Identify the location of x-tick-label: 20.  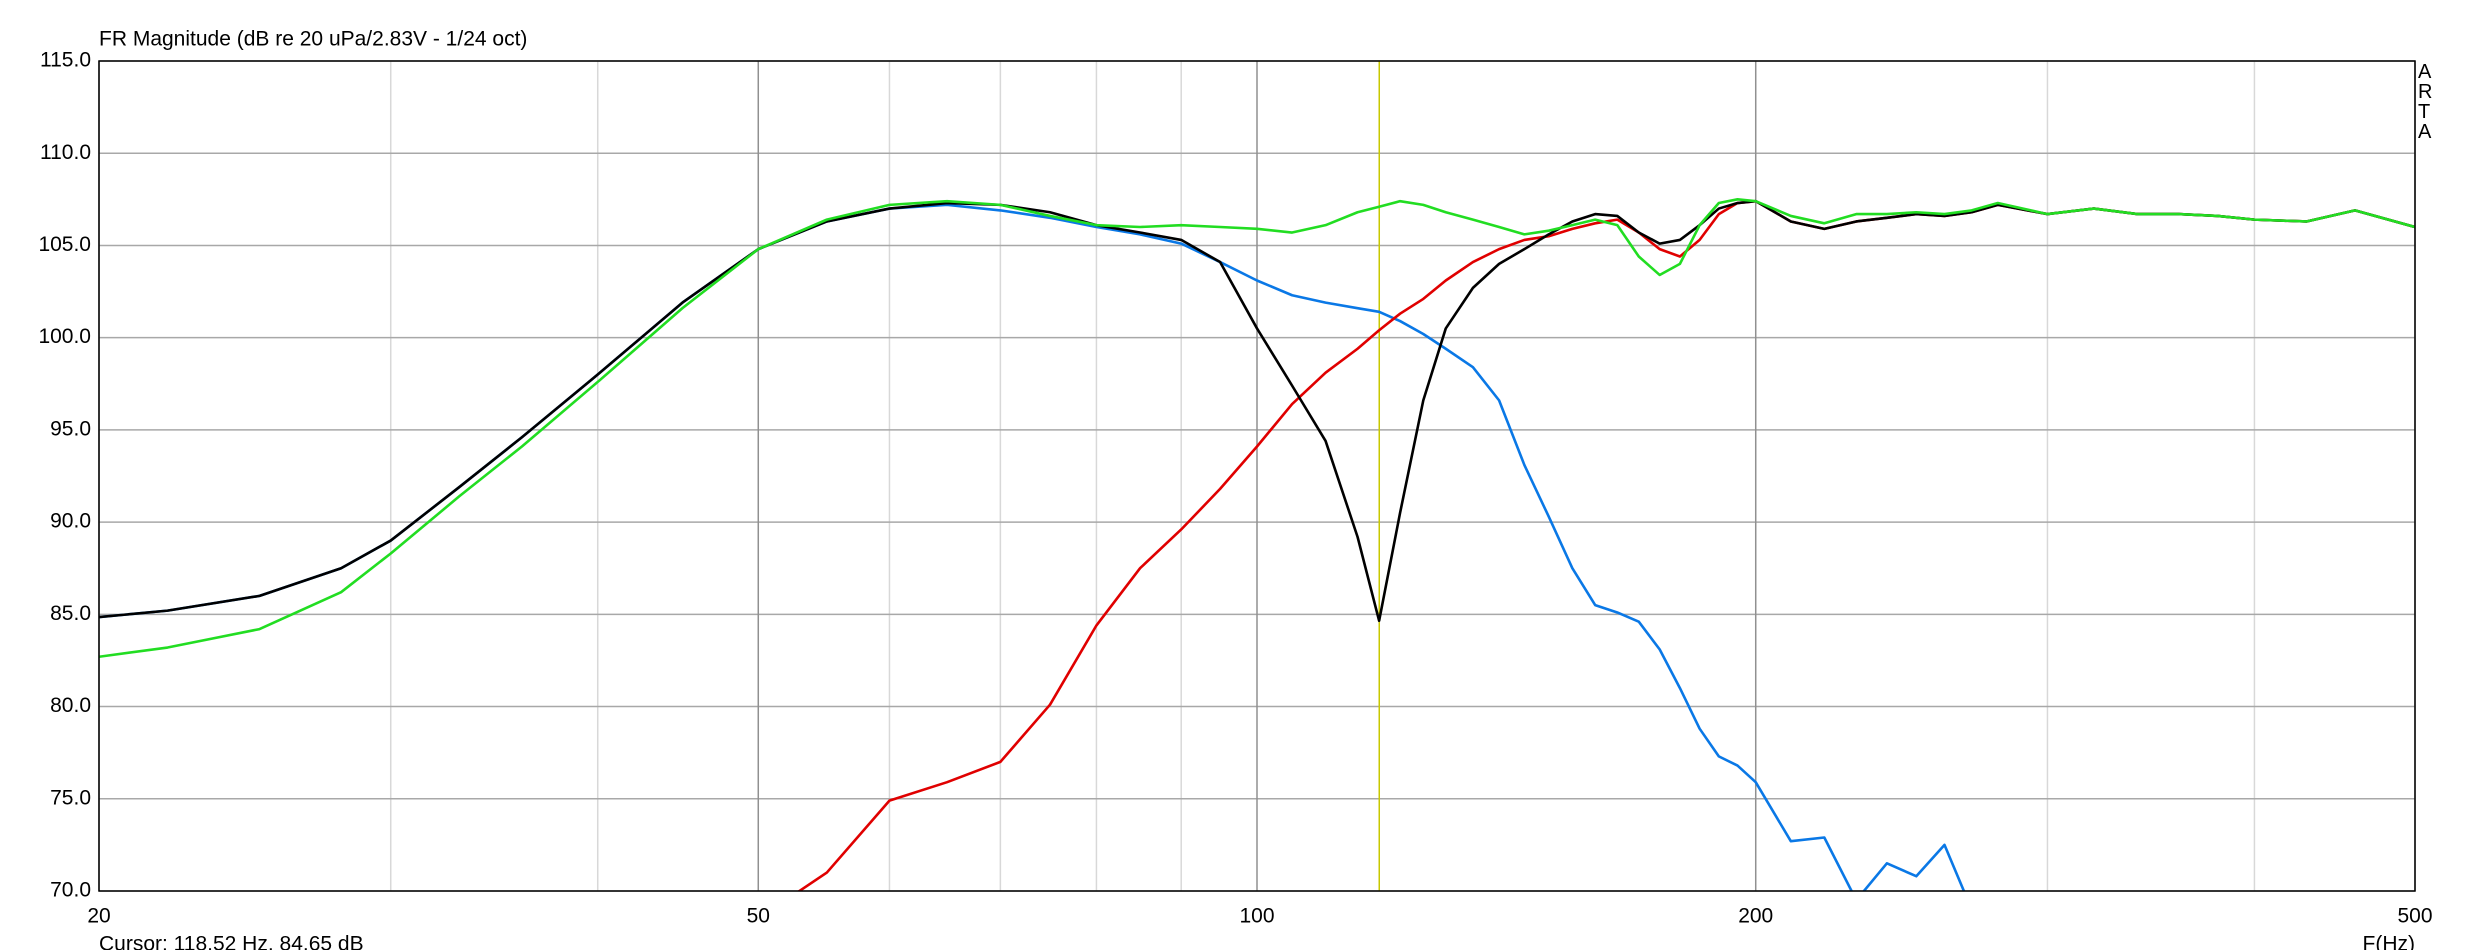
(98, 916).